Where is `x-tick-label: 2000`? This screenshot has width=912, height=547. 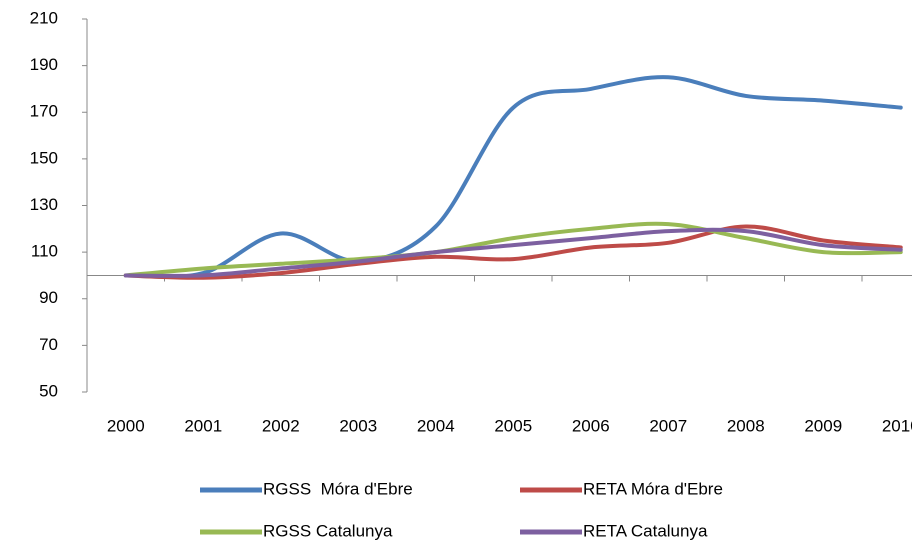 x-tick-label: 2000 is located at coordinates (126, 425).